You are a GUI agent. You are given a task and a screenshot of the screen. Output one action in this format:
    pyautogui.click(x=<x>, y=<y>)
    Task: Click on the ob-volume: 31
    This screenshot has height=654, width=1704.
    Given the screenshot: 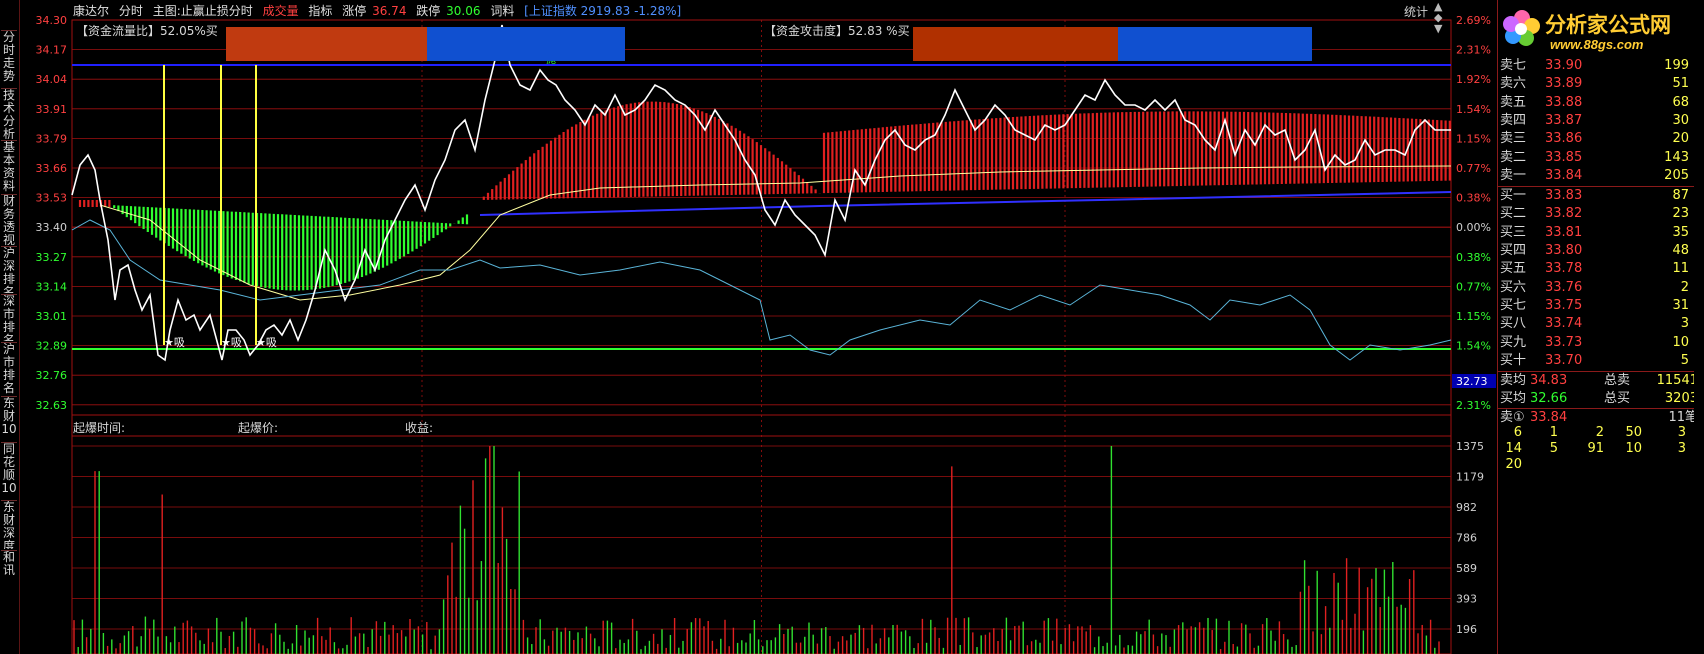 What is the action you would take?
    pyautogui.click(x=1680, y=305)
    